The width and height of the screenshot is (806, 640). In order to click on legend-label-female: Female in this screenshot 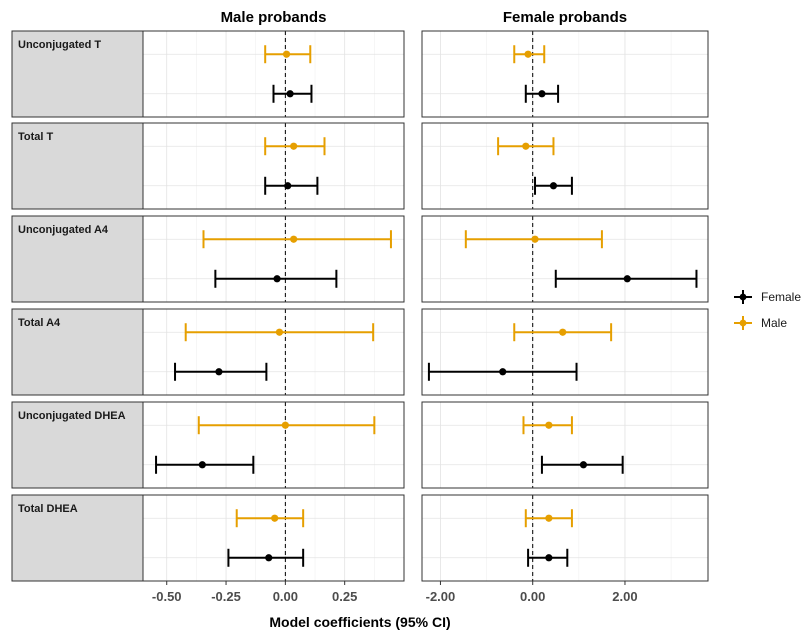, I will do `click(781, 297)`.